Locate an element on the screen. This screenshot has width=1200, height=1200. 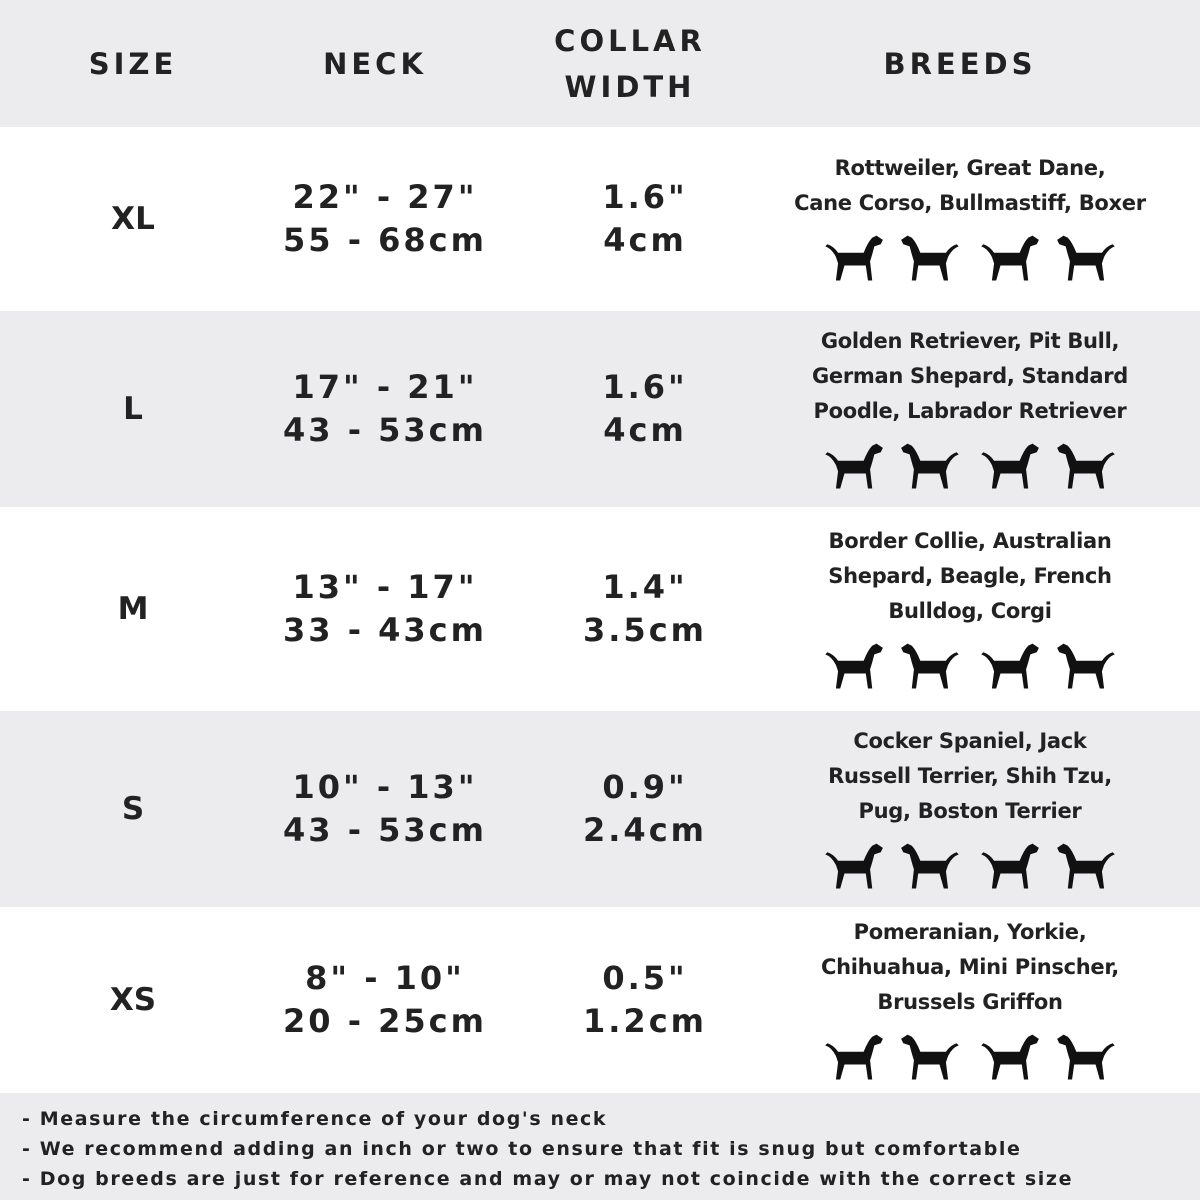
labrador-icon is located at coordinates (930, 465).